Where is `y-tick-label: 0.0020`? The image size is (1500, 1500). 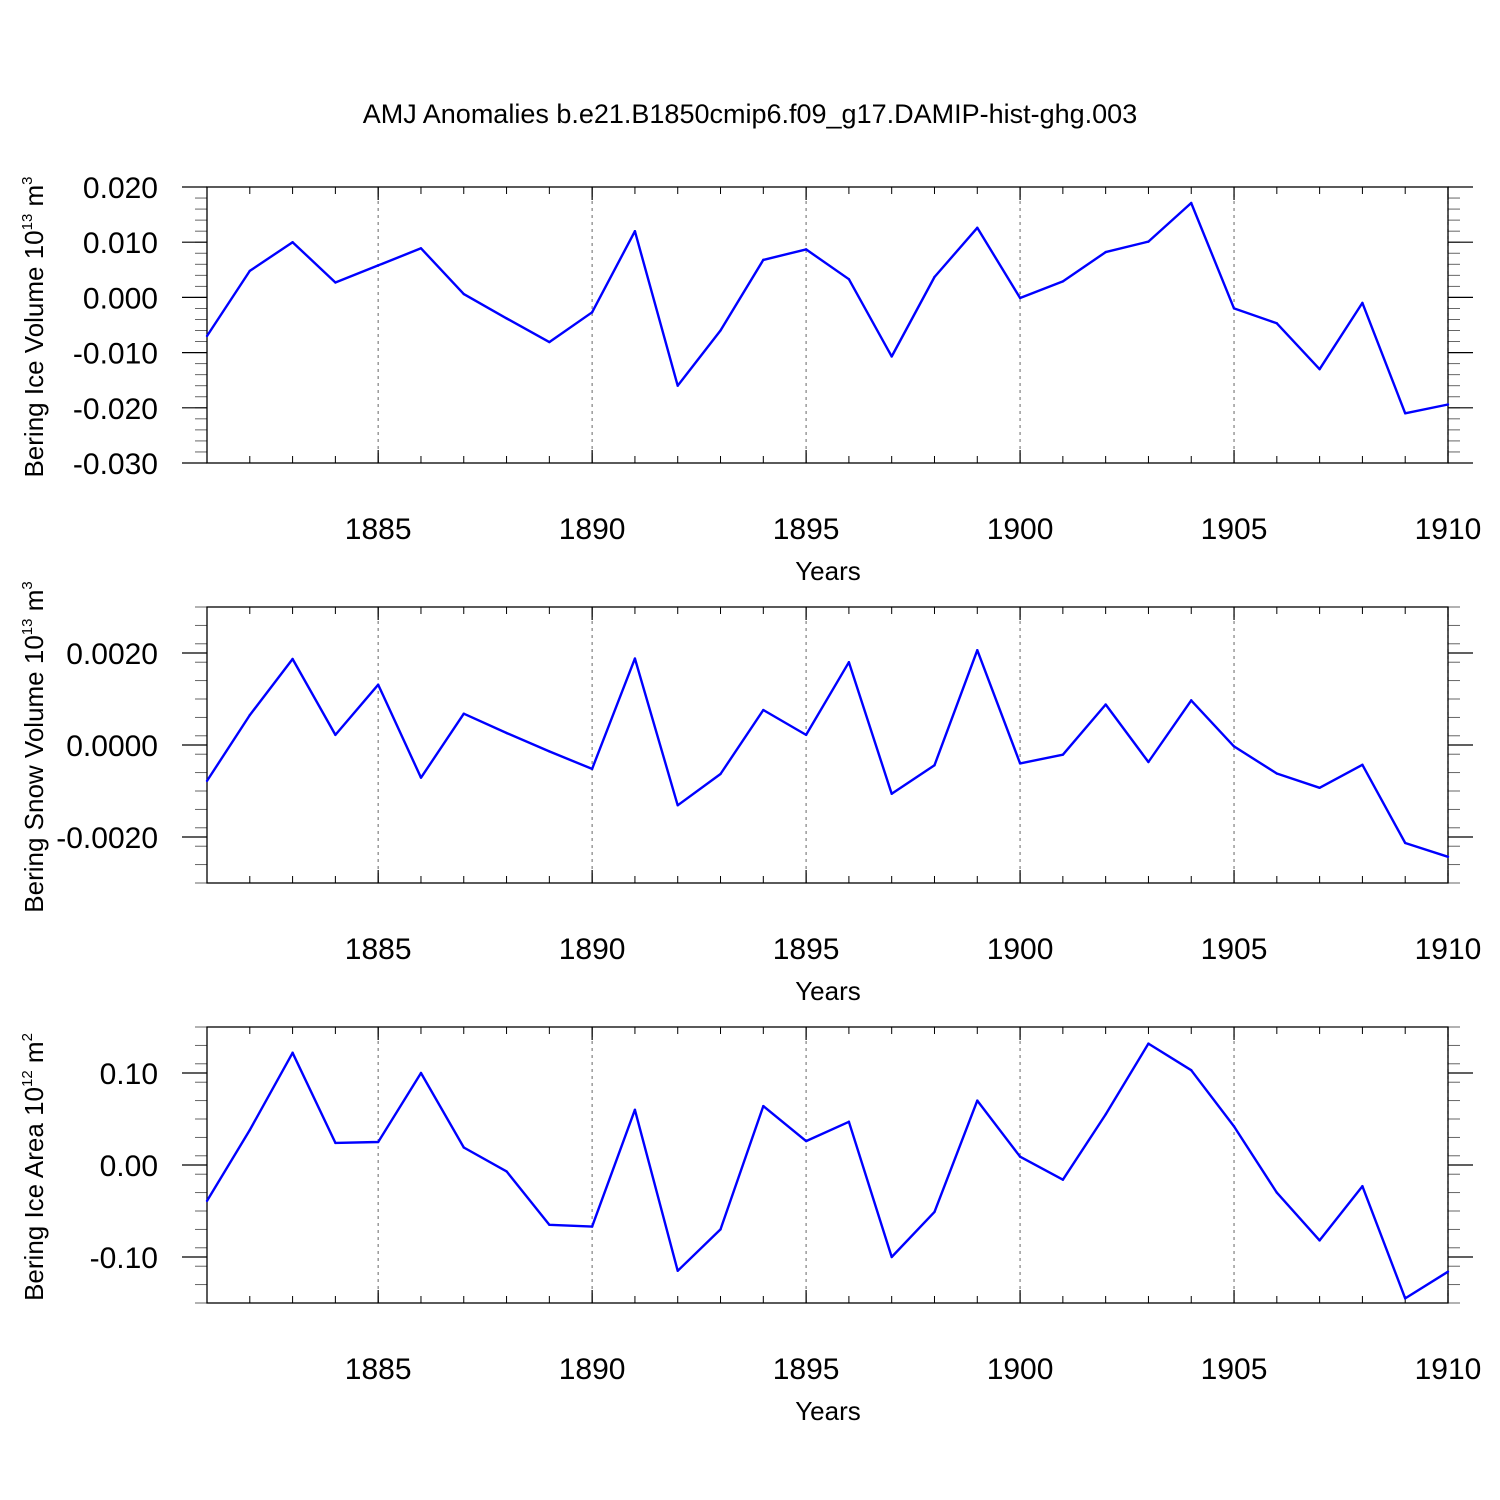
y-tick-label: 0.0020 is located at coordinates (112, 654).